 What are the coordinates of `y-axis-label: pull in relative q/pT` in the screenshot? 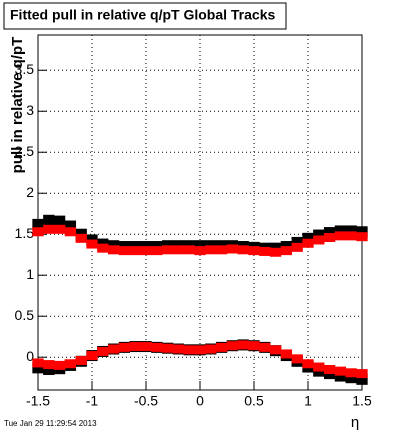 It's located at (17, 105).